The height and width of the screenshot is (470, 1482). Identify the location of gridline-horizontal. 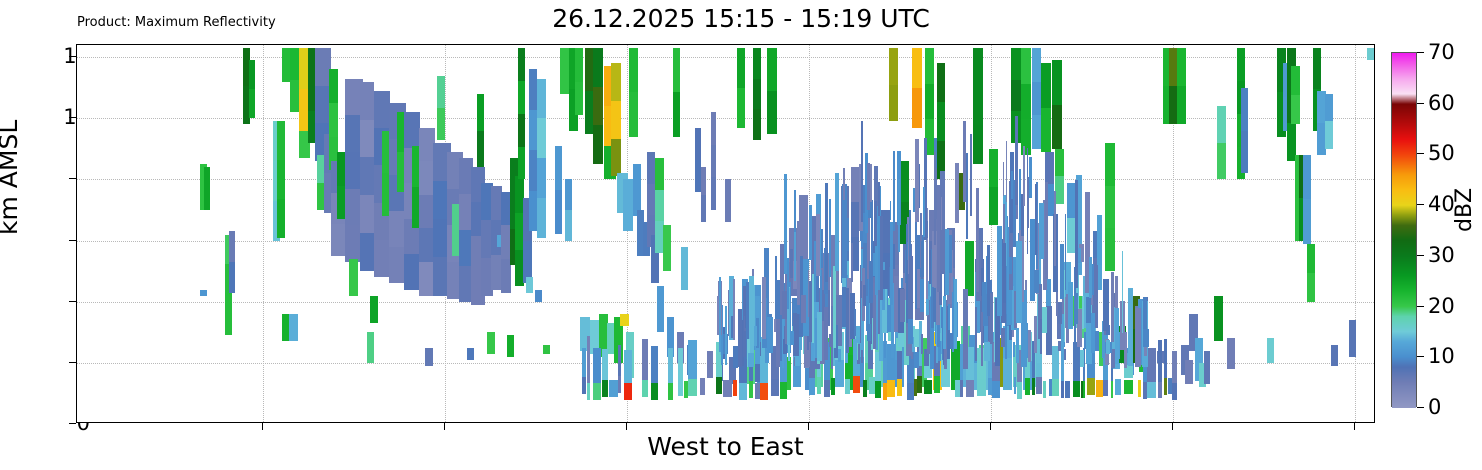
(725, 241).